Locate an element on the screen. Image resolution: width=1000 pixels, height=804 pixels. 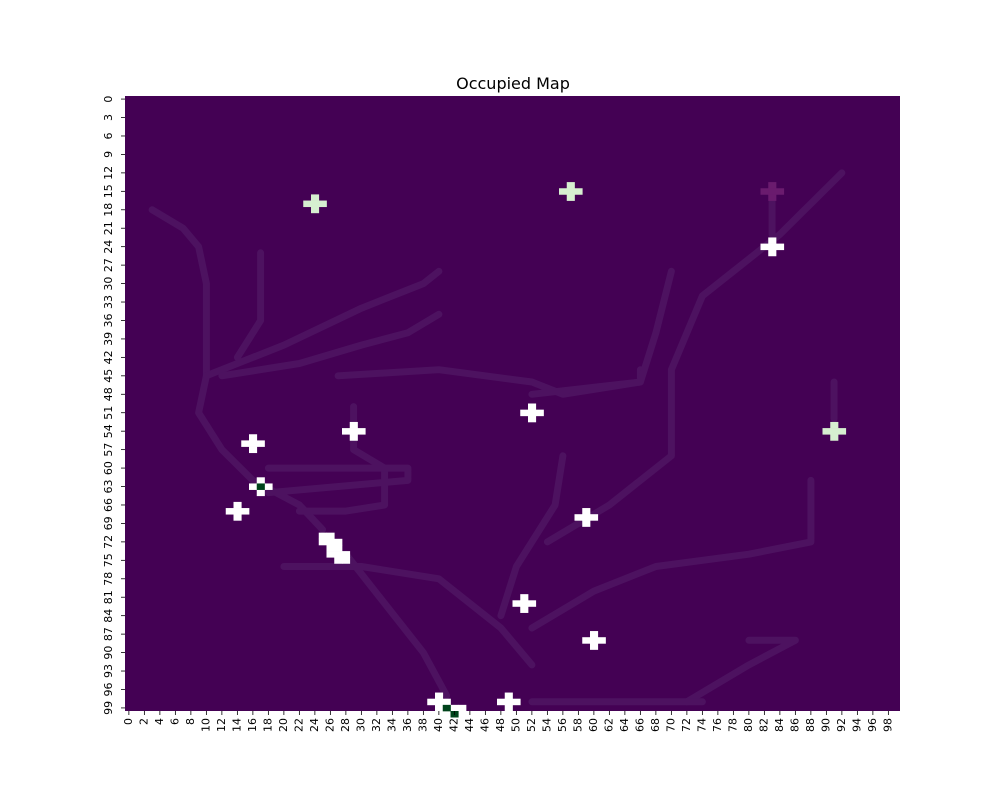
y-tick-label: 21 is located at coordinates (108, 228).